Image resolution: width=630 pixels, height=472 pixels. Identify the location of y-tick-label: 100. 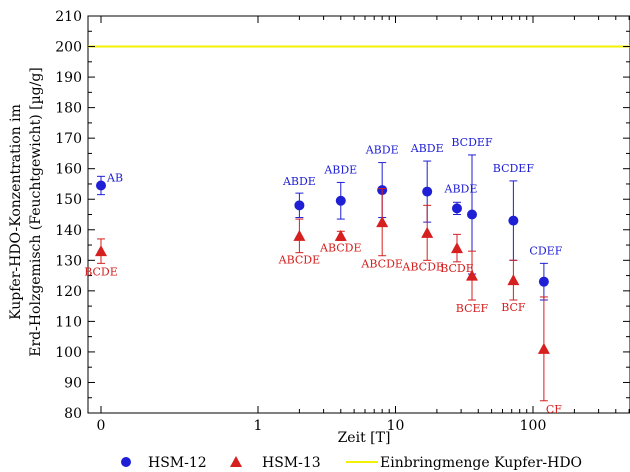
(68, 353).